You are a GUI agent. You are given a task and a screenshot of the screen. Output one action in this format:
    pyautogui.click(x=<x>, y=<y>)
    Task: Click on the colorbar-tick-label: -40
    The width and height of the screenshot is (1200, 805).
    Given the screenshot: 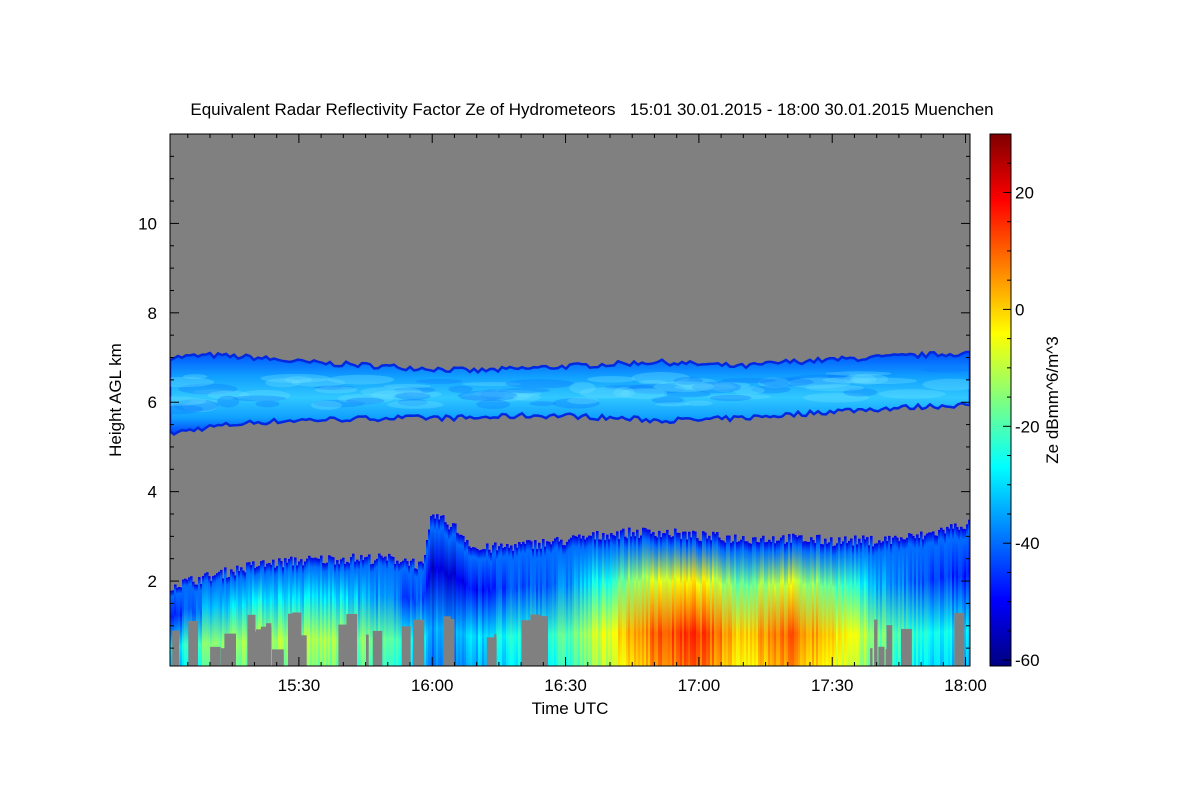 What is the action you would take?
    pyautogui.click(x=1027, y=543)
    